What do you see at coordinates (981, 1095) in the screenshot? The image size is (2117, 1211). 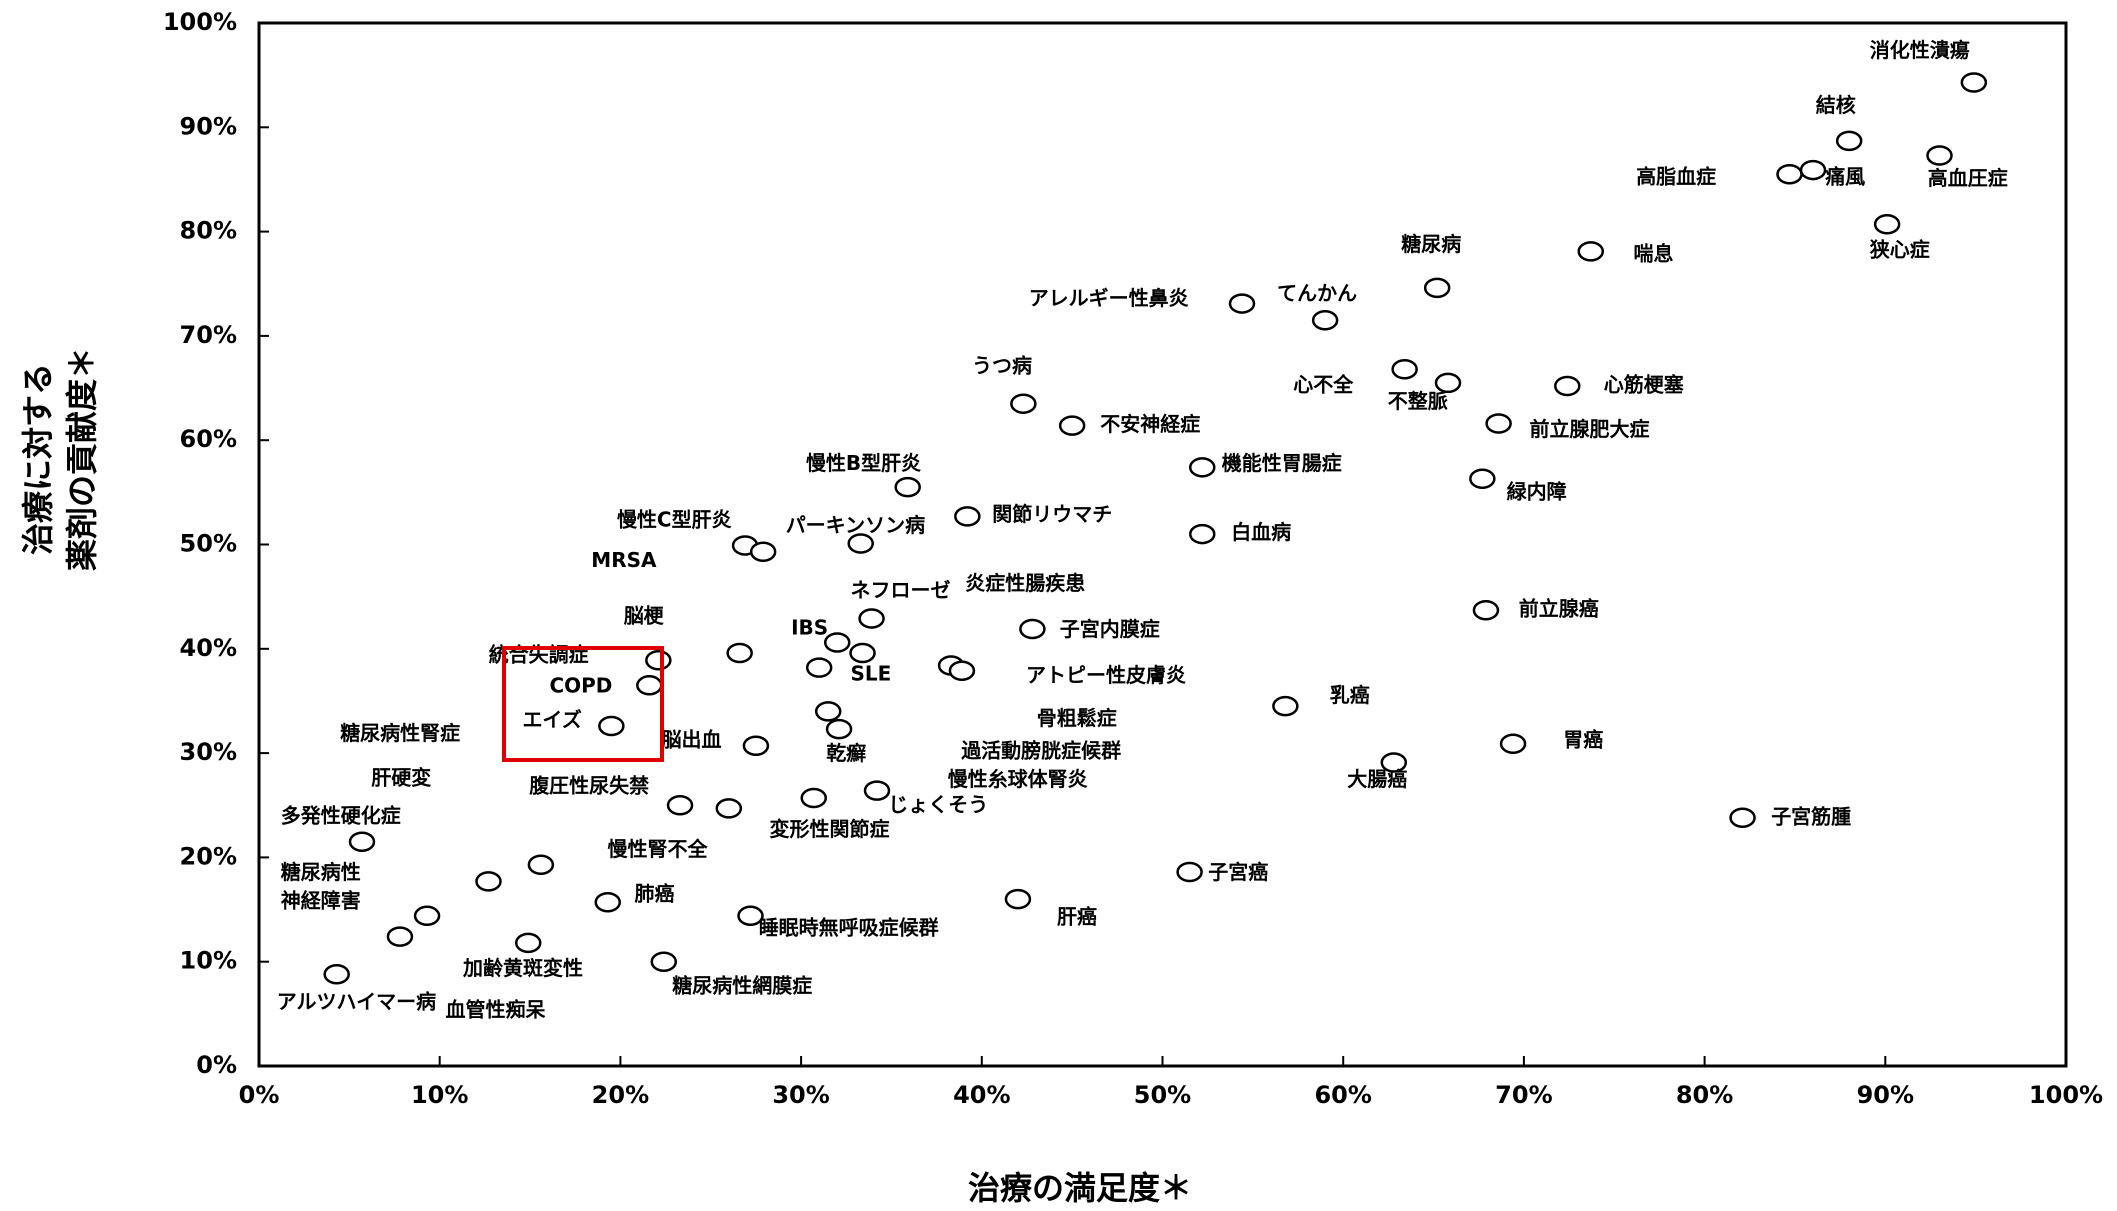 I see `x-tick-label: 40%` at bounding box center [981, 1095].